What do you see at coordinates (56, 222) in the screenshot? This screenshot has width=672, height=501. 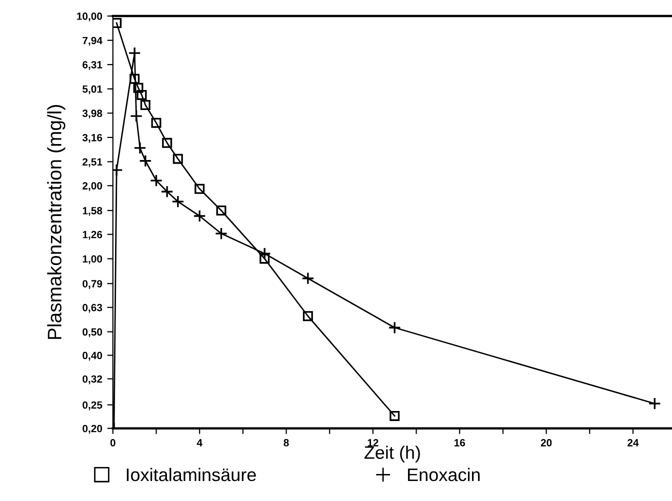 I see `y-axis-title: Plasmakonzentration (mg/l)` at bounding box center [56, 222].